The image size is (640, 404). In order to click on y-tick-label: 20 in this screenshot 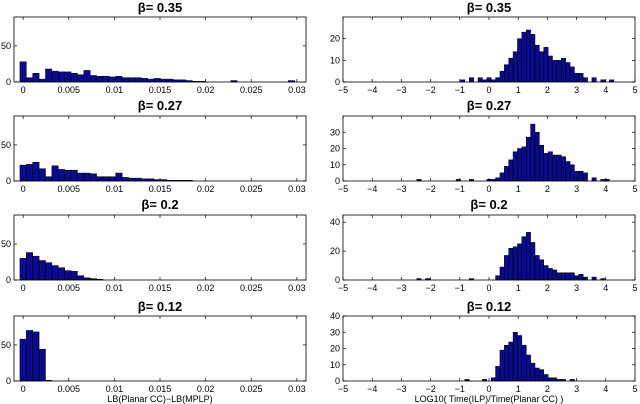, I will do `click(335, 149)`.